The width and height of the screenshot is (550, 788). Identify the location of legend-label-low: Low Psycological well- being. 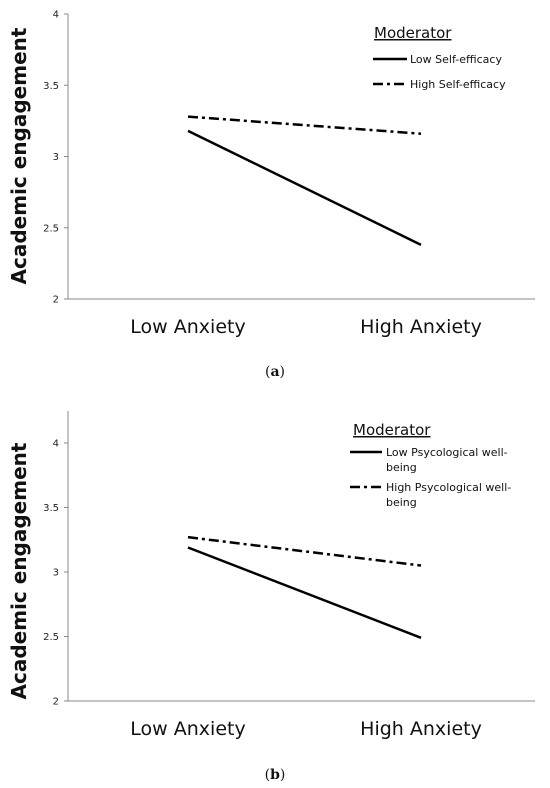
(448, 460).